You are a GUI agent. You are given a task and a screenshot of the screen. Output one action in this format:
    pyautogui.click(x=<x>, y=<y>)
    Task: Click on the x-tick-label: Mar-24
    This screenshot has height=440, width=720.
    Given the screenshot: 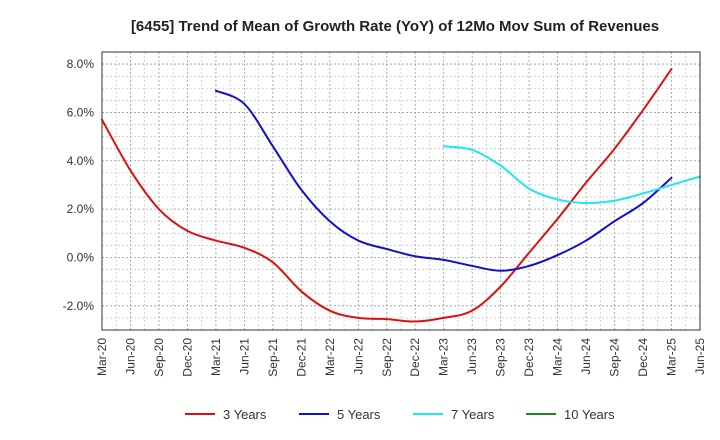 What is the action you would take?
    pyautogui.click(x=558, y=357)
    